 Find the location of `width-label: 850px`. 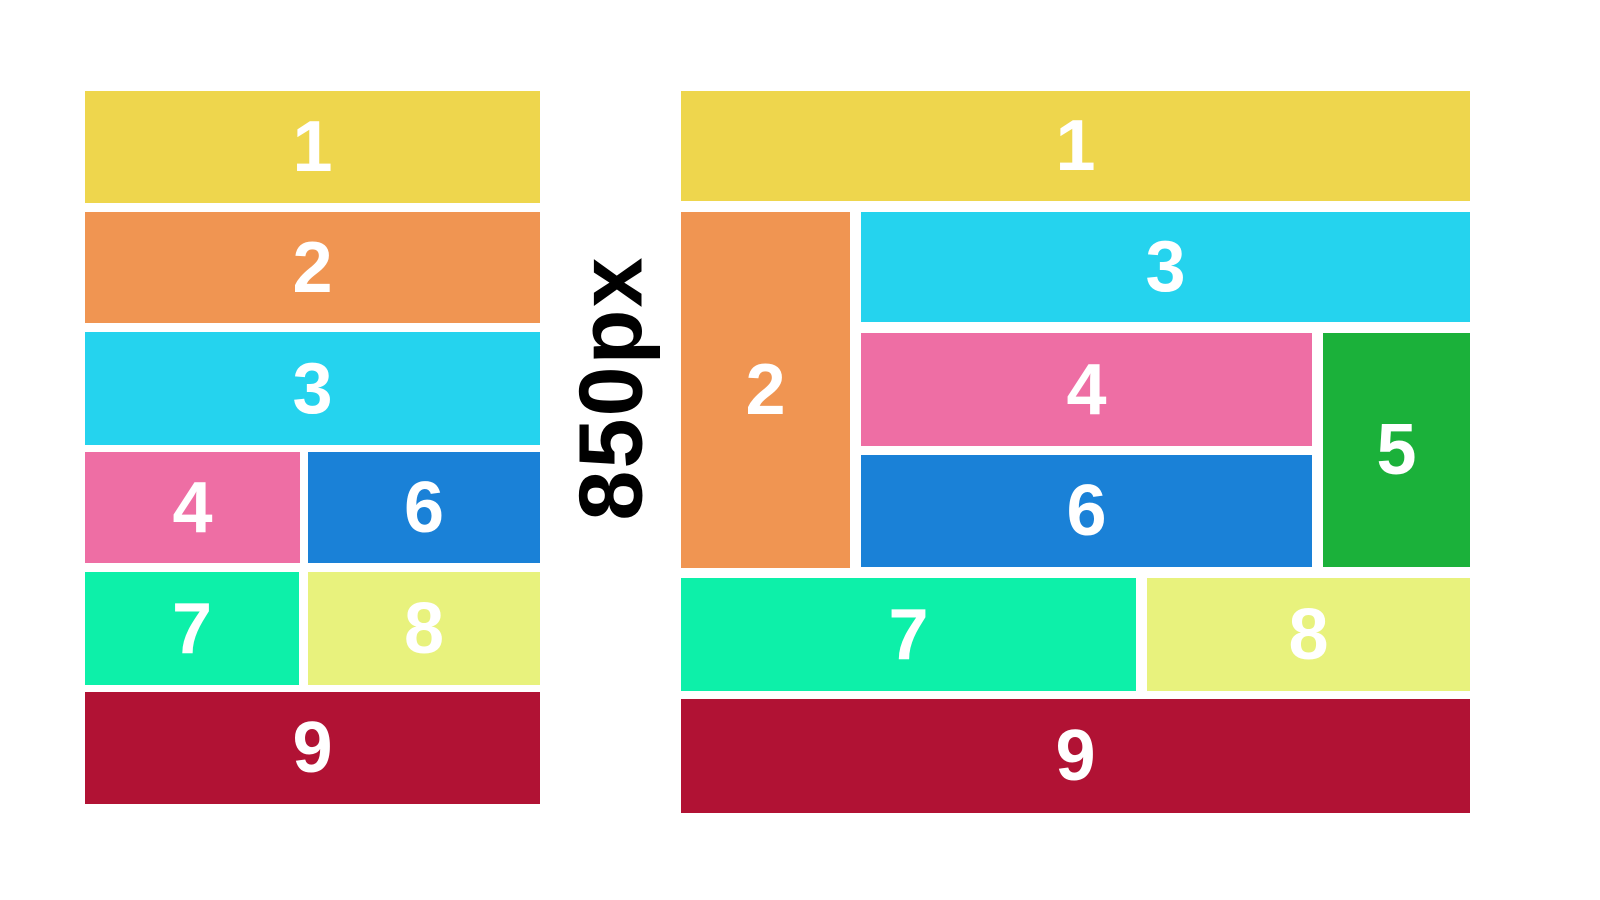

width-label: 850px is located at coordinates (611, 388).